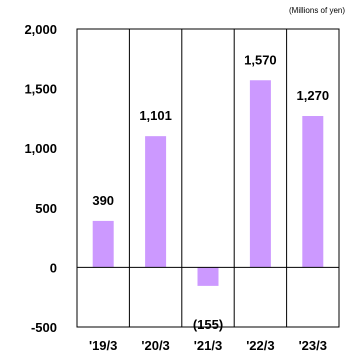  Describe the element at coordinates (40, 89) in the screenshot. I see `y-tick-label: 1,500` at that location.